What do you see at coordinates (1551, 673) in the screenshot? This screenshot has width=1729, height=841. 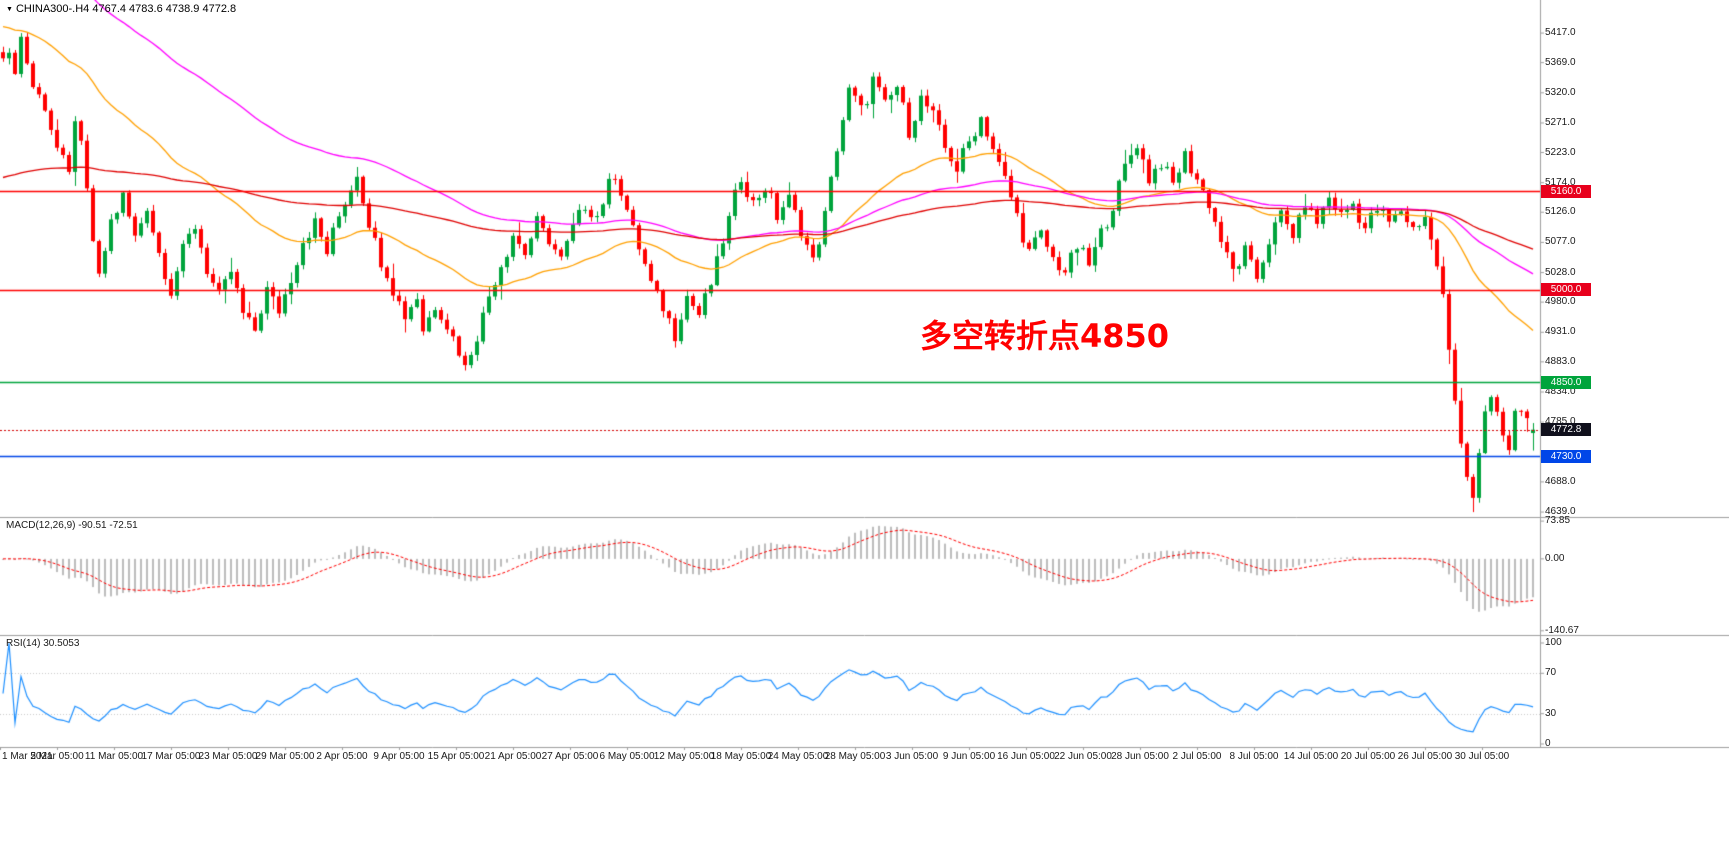 I see `rsi-tick-label: 70` at bounding box center [1551, 673].